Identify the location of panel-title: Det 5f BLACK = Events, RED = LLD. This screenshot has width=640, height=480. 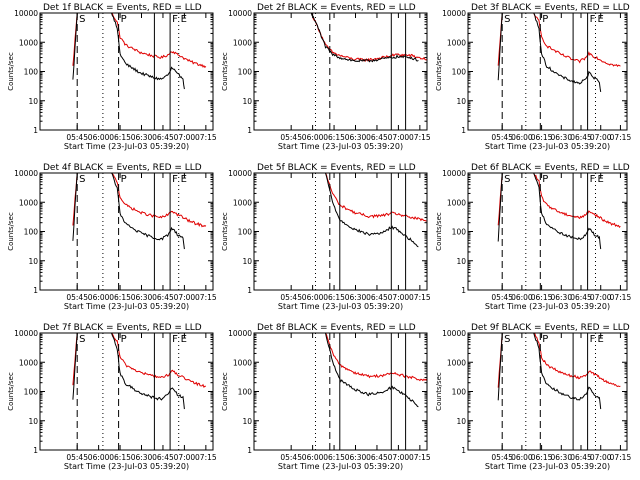
(336, 168).